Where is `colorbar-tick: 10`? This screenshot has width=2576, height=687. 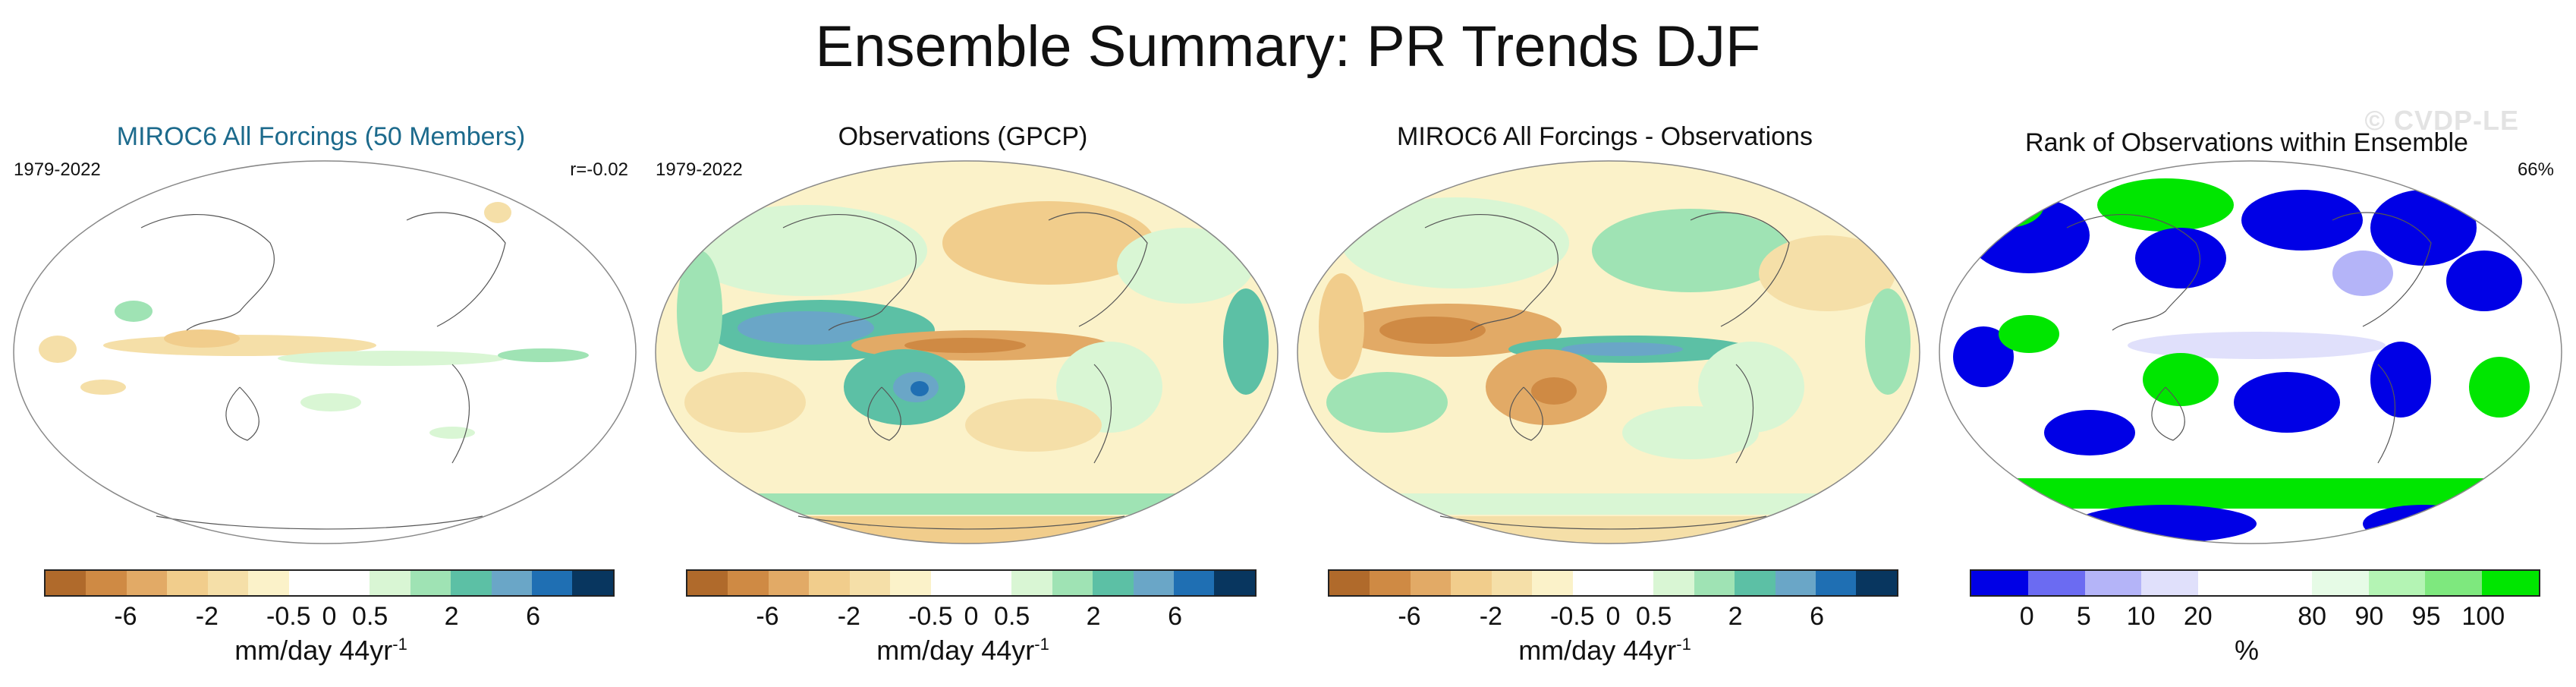 colorbar-tick: 10 is located at coordinates (2141, 616).